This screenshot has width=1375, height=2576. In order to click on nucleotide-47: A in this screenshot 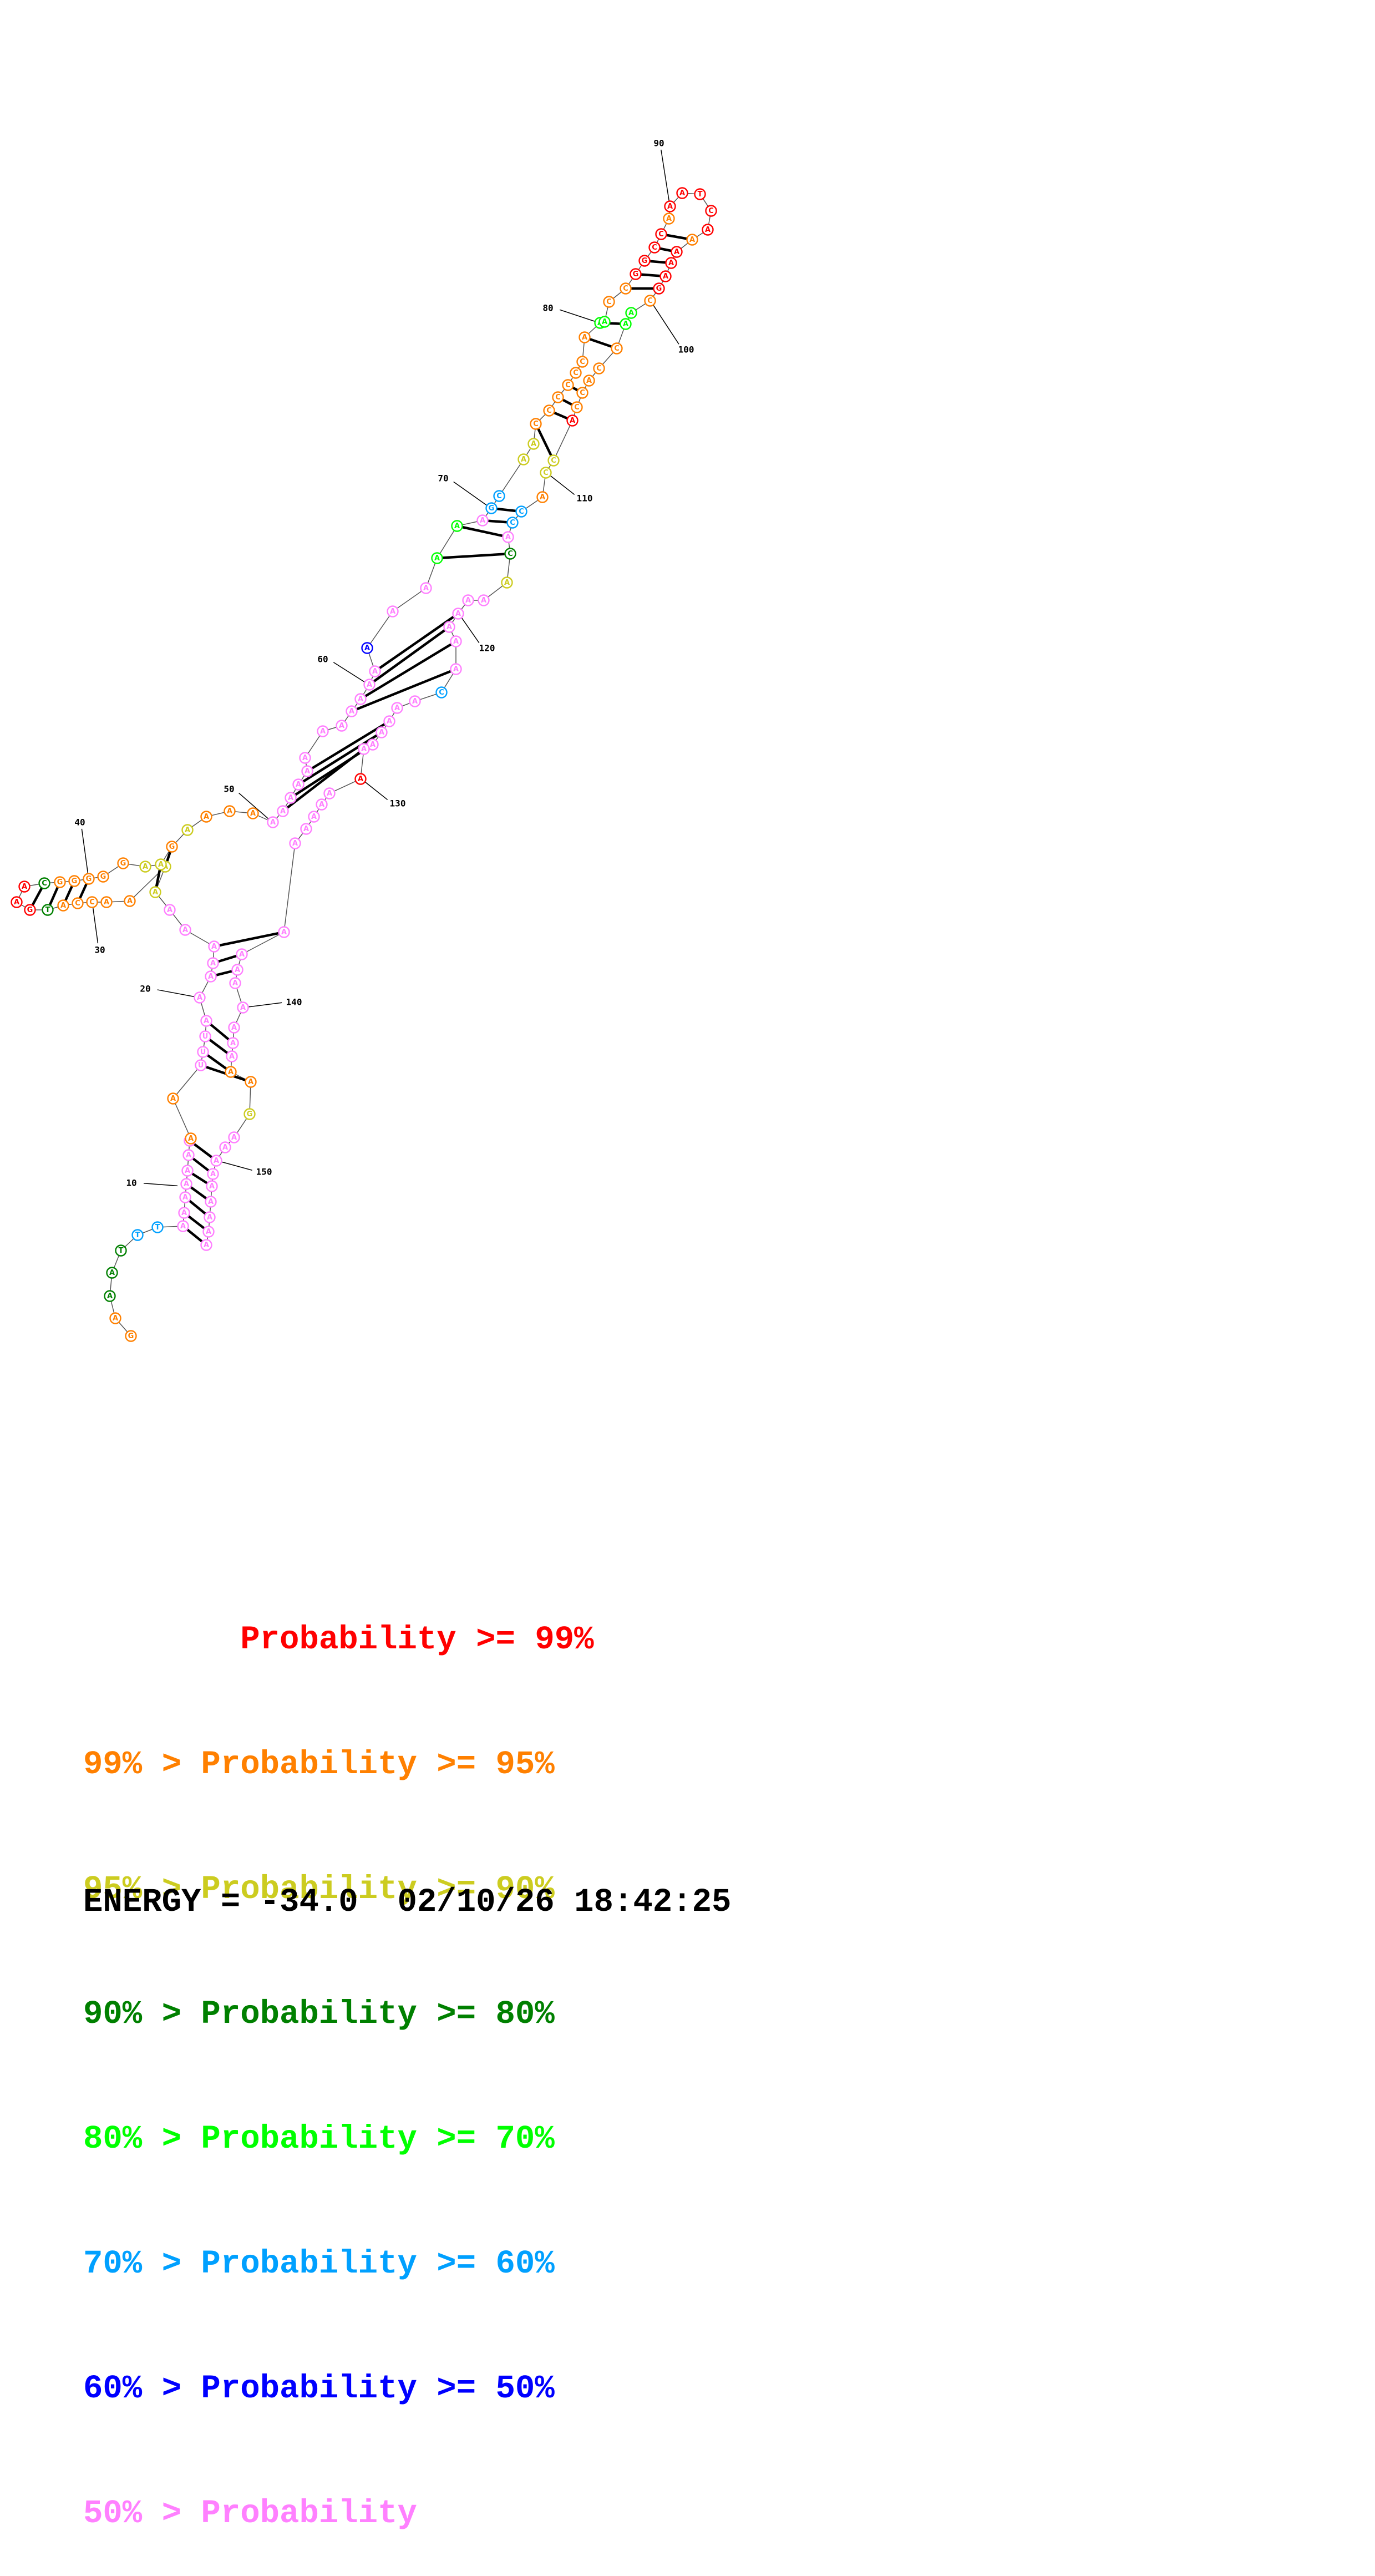, I will do `click(187, 830)`.